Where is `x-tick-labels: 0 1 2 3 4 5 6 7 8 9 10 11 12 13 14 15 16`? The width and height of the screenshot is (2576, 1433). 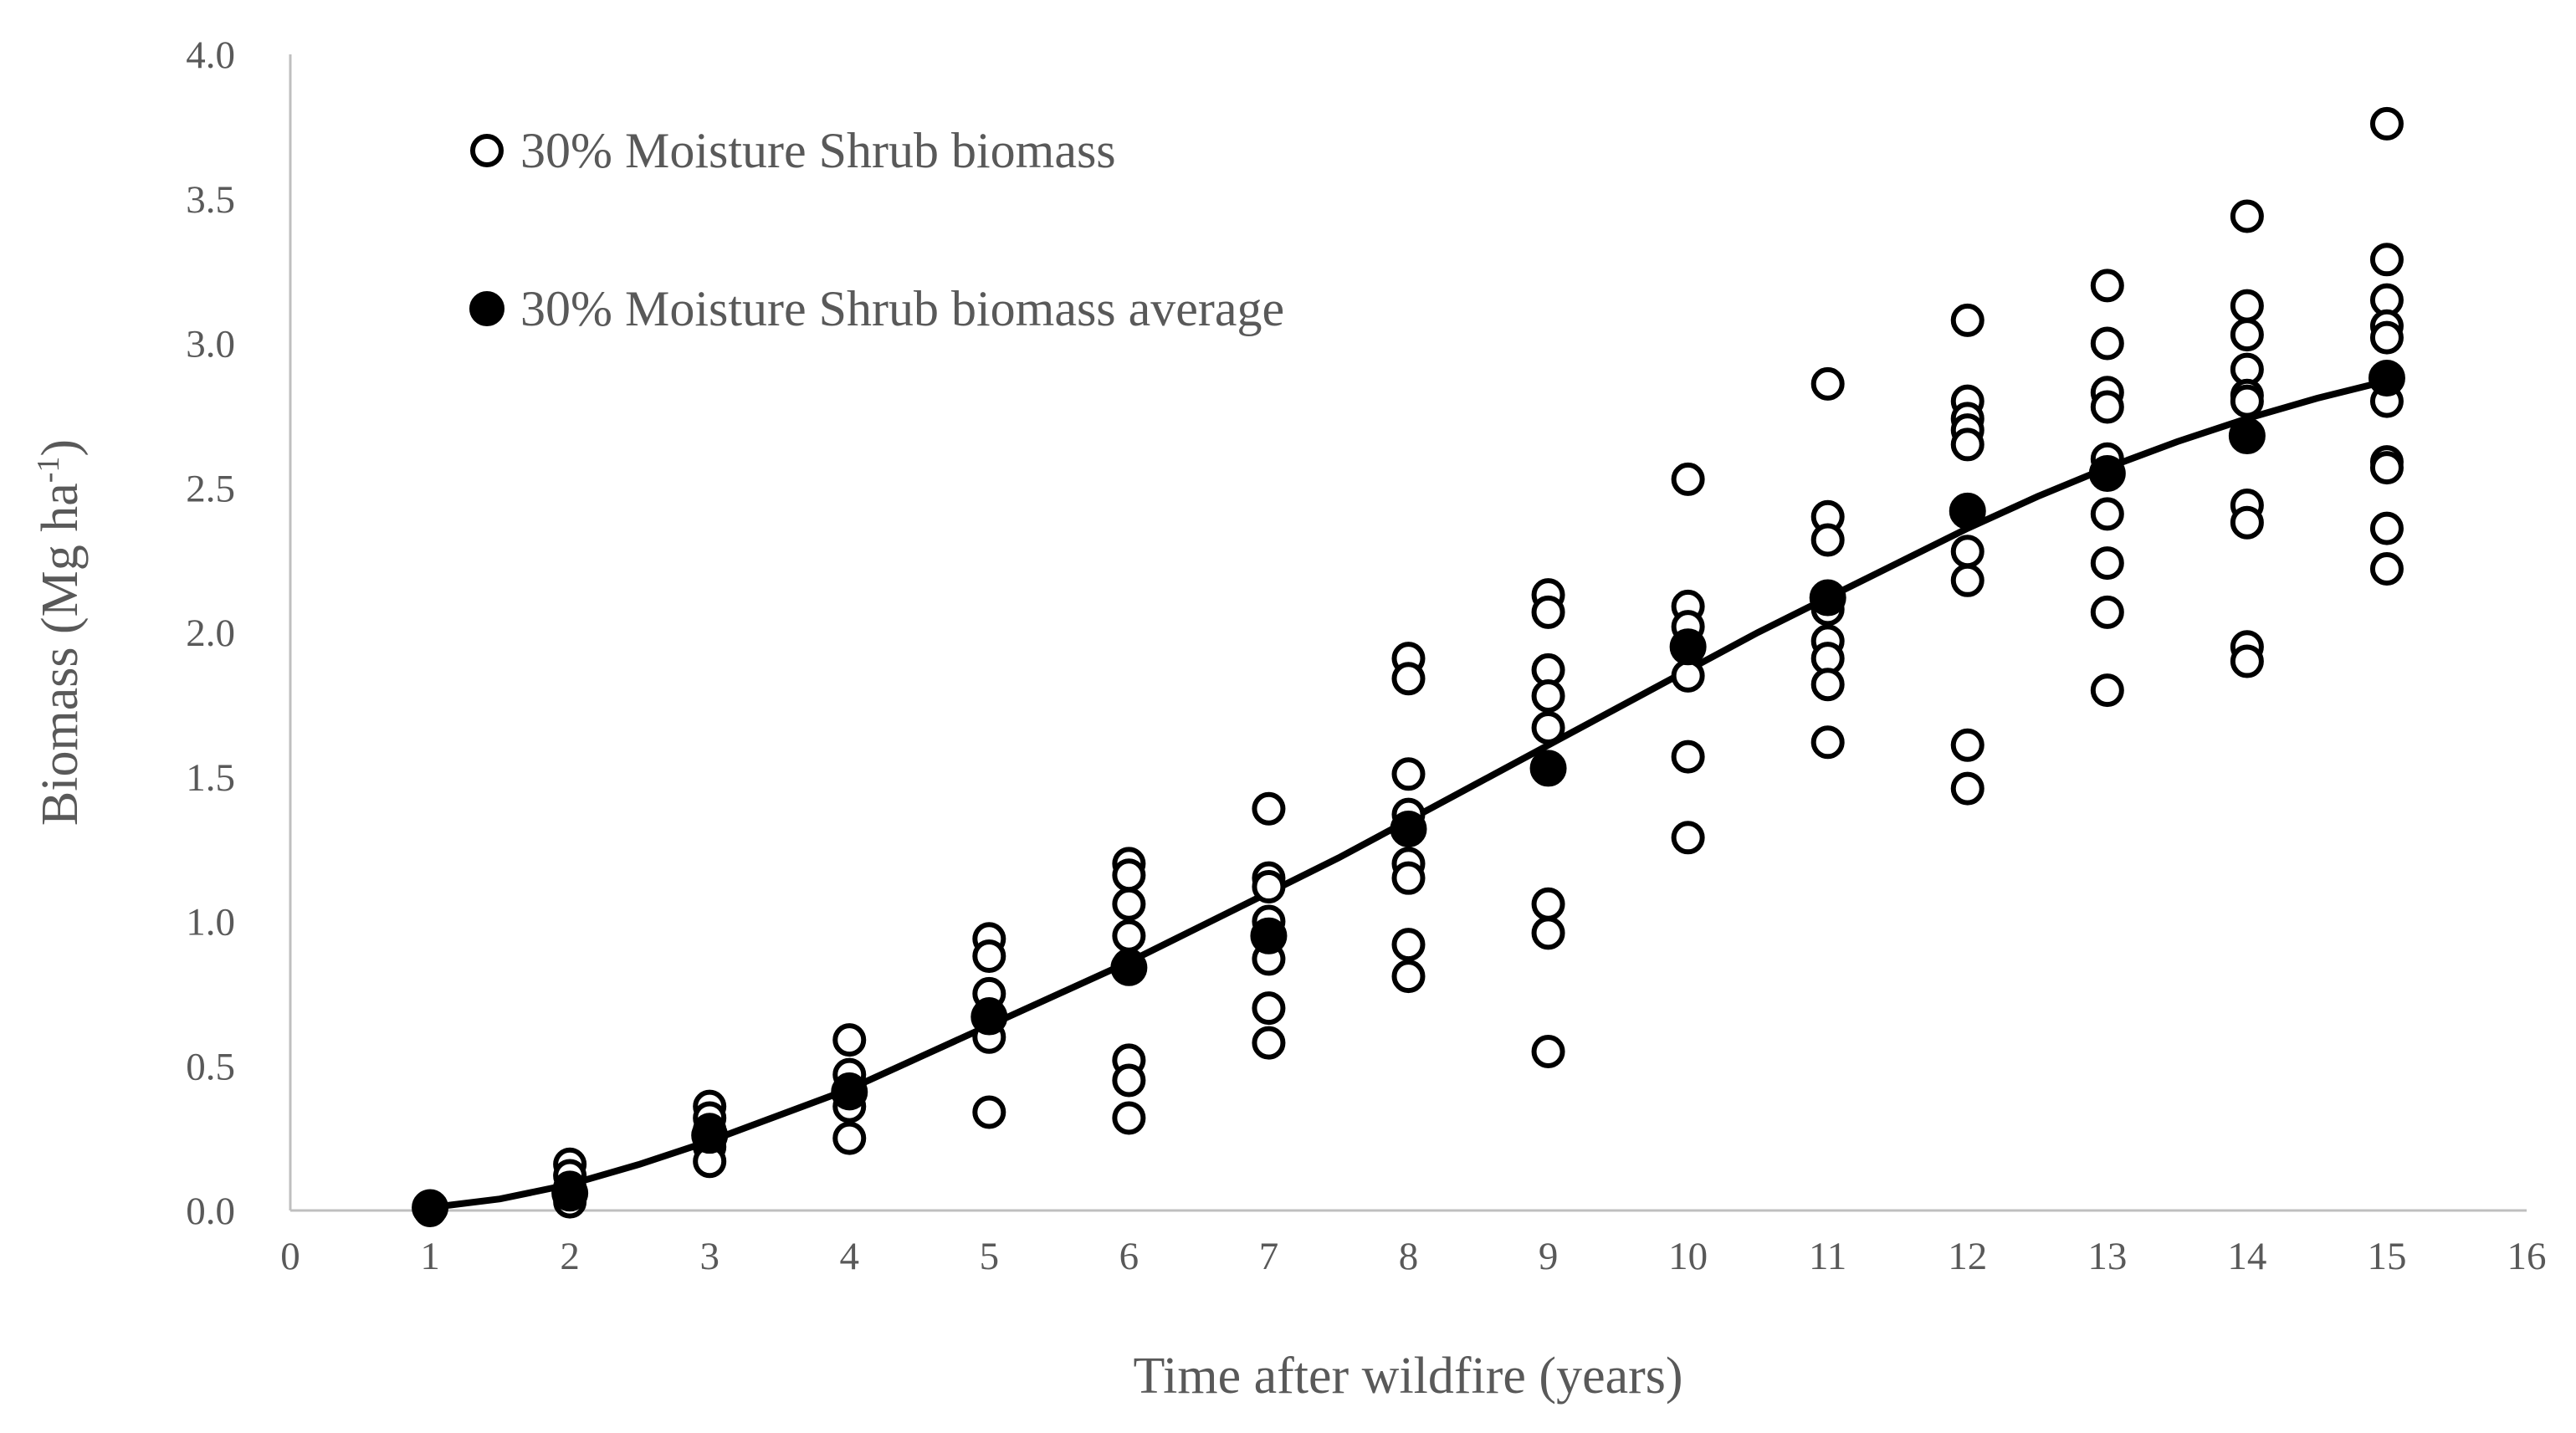
x-tick-labels: 0 1 2 3 4 5 6 7 8 9 10 11 12 13 14 15 16 is located at coordinates (1413, 1256).